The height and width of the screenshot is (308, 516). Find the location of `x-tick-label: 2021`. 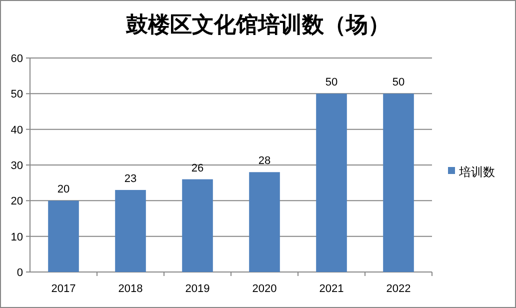

x-tick-label: 2021 is located at coordinates (331, 289).